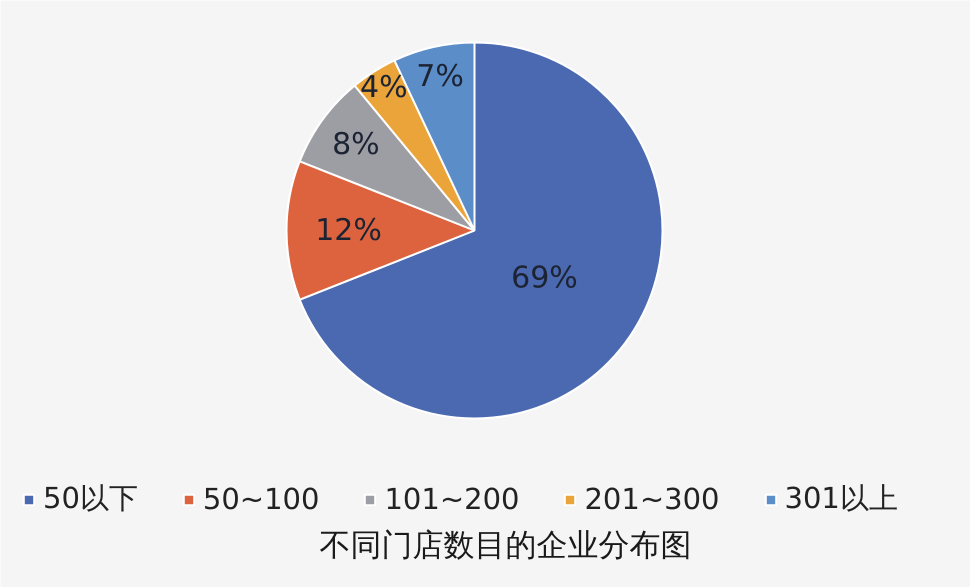  I want to click on data-label: 4%, so click(384, 88).